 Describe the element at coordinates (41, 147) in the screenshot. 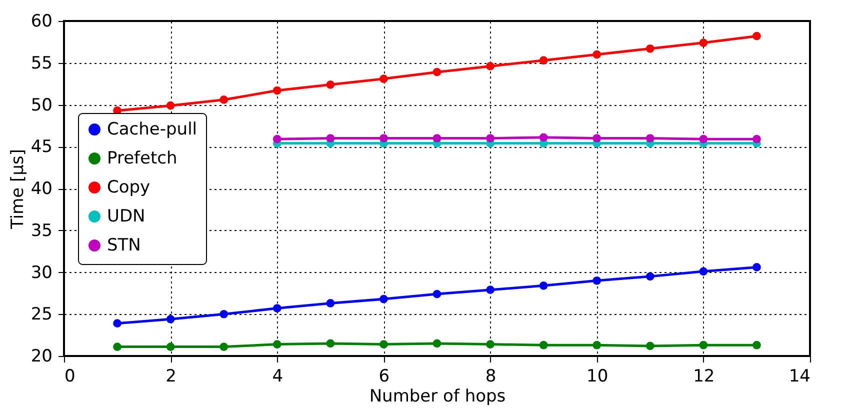

I see `y-tick-label: 45` at that location.